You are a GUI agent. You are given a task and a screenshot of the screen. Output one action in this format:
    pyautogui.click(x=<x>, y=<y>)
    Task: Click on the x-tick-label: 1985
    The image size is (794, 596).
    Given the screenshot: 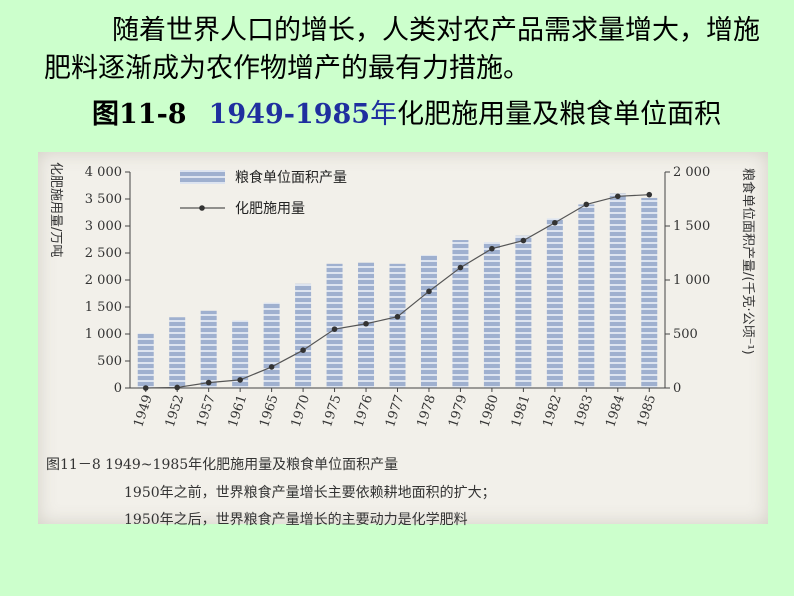 What is the action you would take?
    pyautogui.click(x=647, y=411)
    